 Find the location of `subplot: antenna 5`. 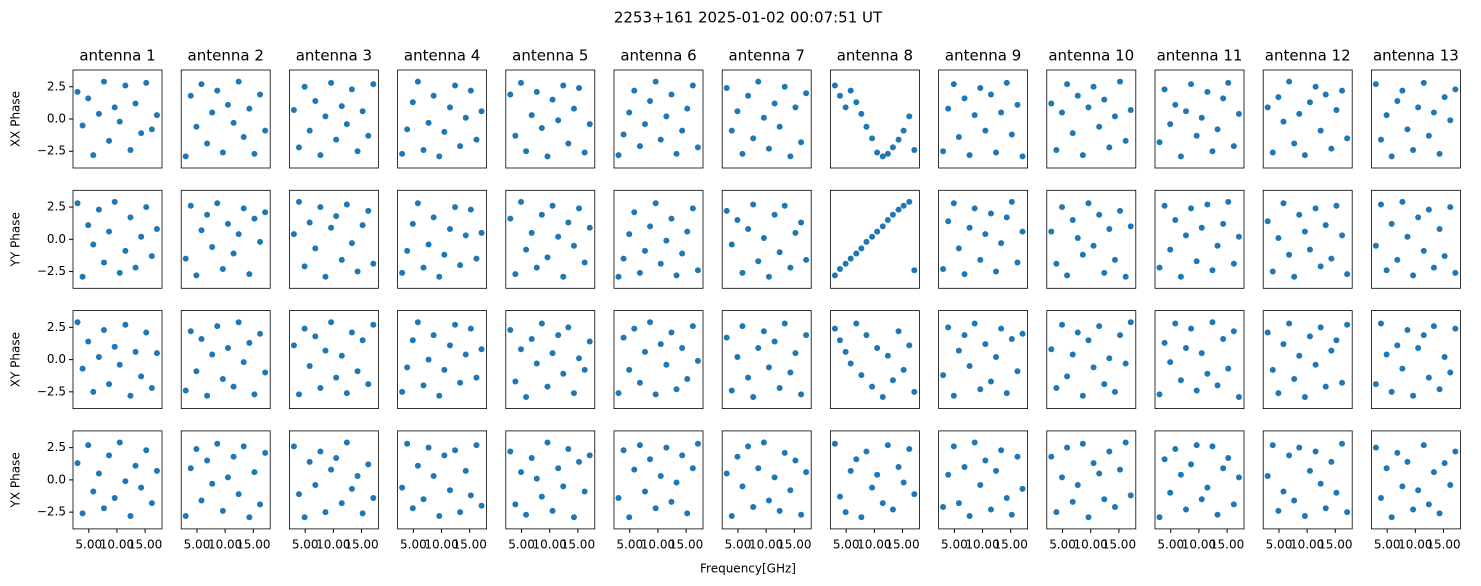

subplot: antenna 5 is located at coordinates (550, 108).